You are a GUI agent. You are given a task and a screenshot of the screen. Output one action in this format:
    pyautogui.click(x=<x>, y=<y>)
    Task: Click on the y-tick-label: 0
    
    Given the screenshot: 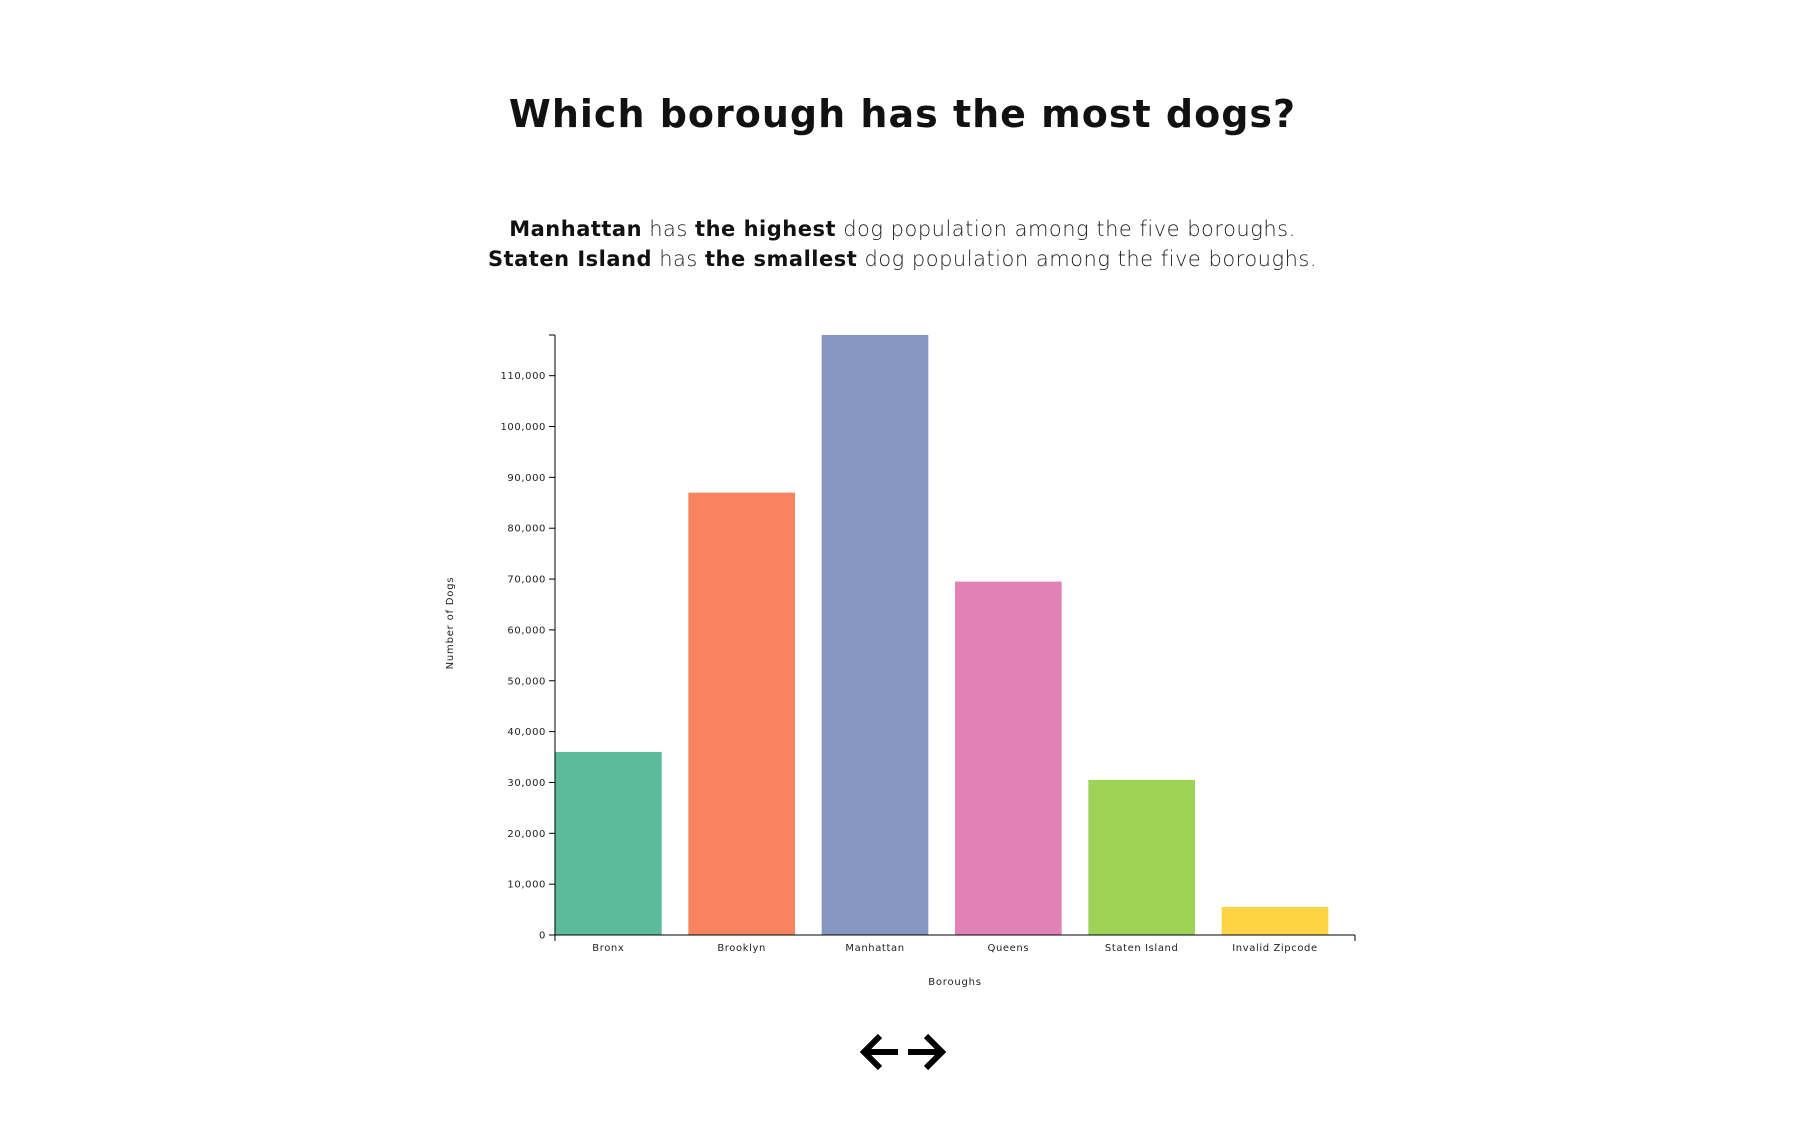 What is the action you would take?
    pyautogui.click(x=542, y=936)
    